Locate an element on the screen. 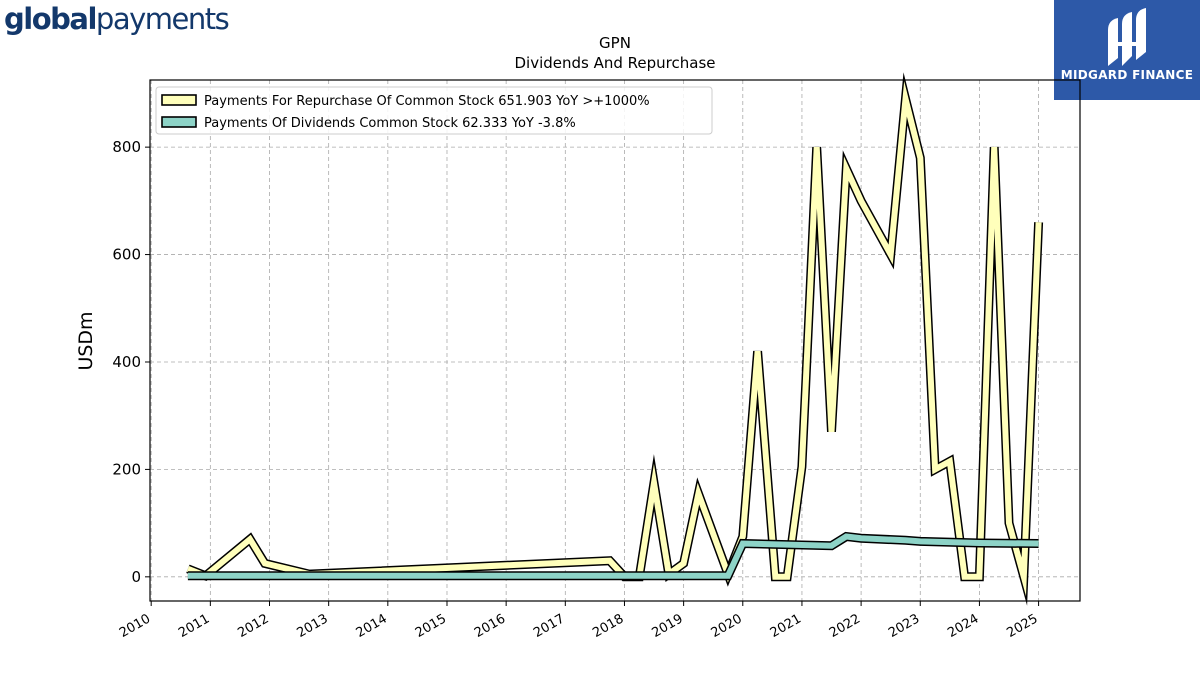 The height and width of the screenshot is (675, 1200). x-tick-label: 2013 is located at coordinates (313, 626).